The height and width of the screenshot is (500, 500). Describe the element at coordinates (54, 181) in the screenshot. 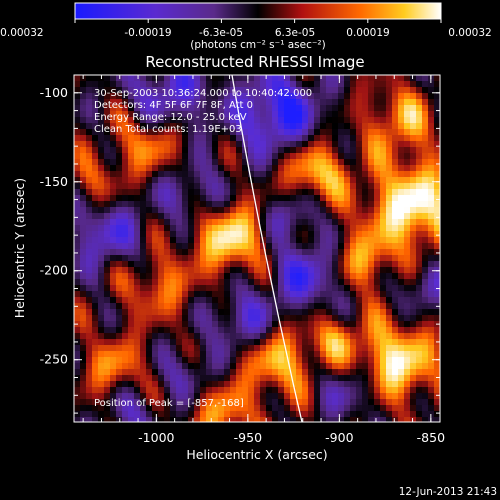

I see `y-tick-label: -150` at that location.